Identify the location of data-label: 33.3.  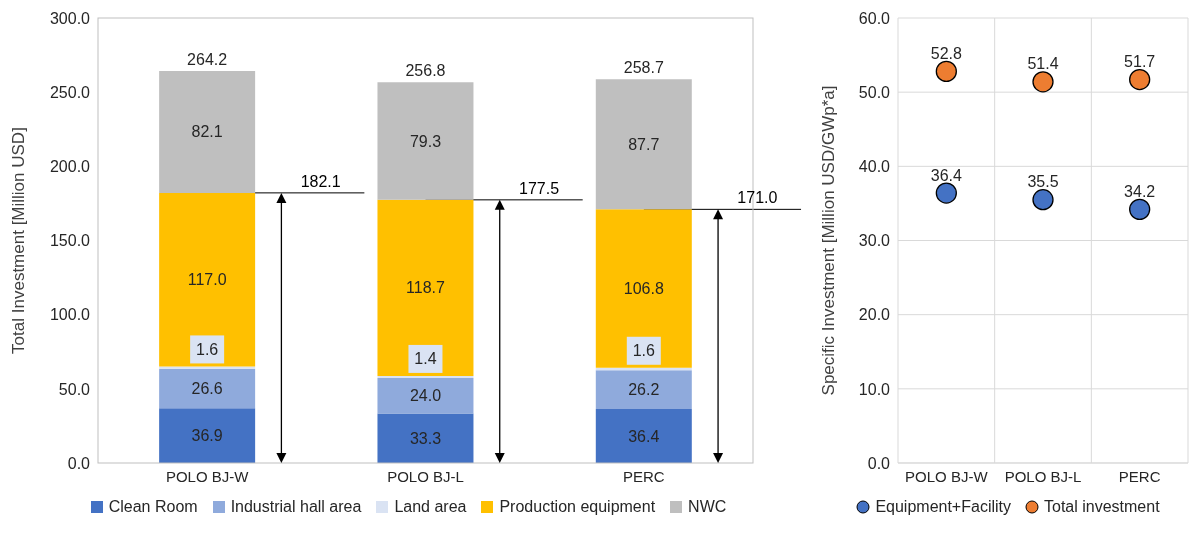
(425, 438).